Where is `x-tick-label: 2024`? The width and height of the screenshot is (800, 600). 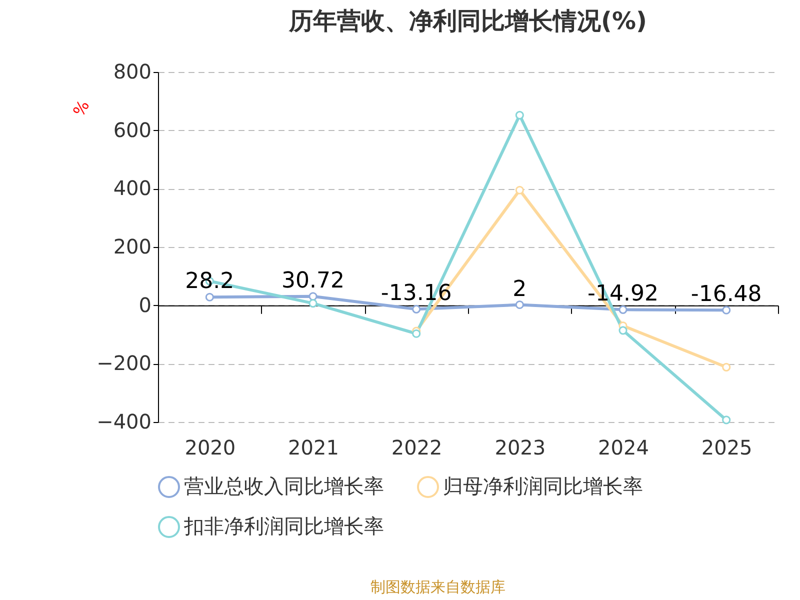
x-tick-label: 2024 is located at coordinates (623, 448).